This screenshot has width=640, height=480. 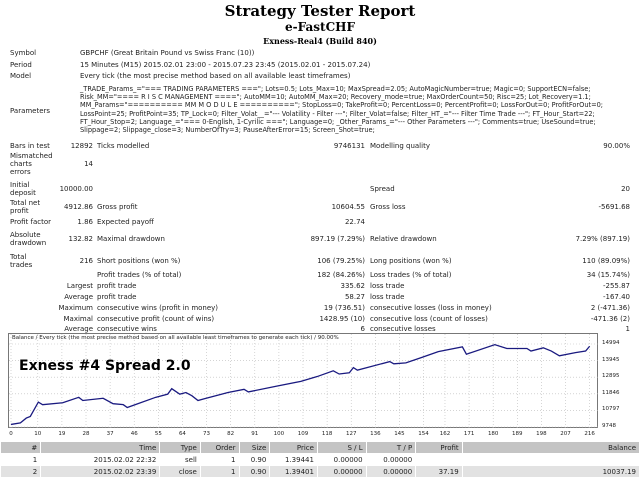 What do you see at coordinates (30, 111) in the screenshot?
I see `parameters-label: Parameters` at bounding box center [30, 111].